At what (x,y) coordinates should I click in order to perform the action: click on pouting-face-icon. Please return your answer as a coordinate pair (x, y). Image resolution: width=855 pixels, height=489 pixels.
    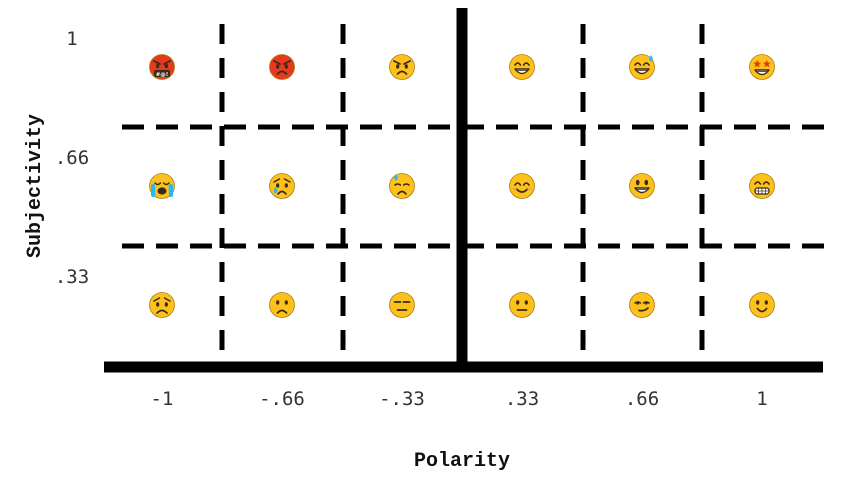
    Looking at the image, I should click on (282, 67).